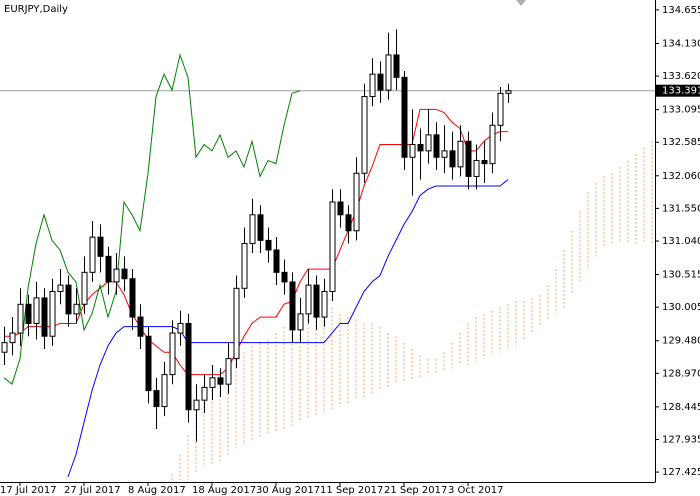 The image size is (700, 496). I want to click on shift-marker, so click(521, 3).